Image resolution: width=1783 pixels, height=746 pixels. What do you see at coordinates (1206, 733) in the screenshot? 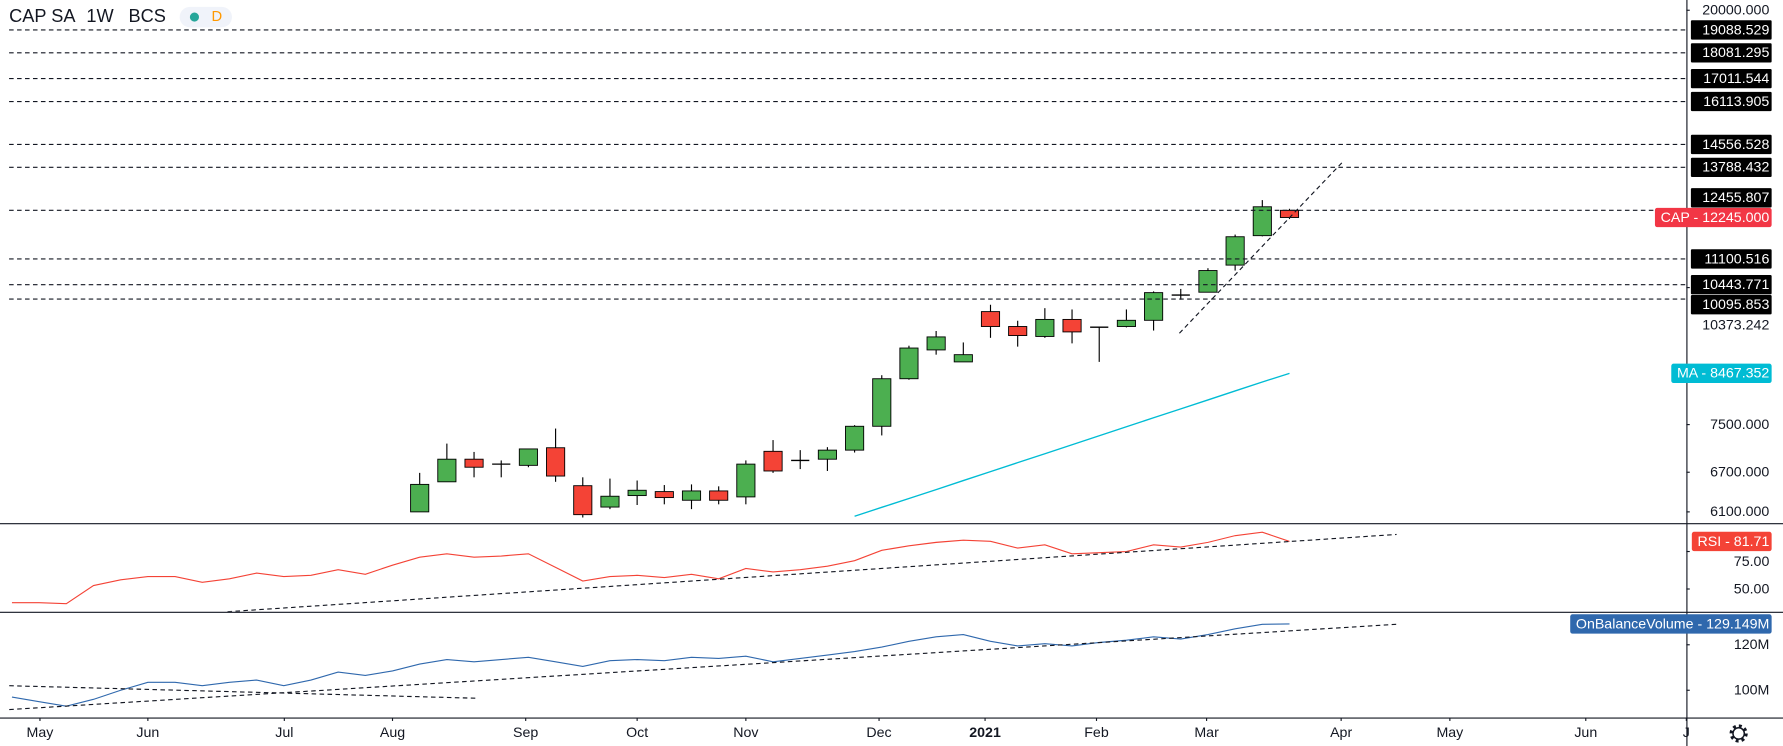
I see `x-tick-label: Mar` at bounding box center [1206, 733].